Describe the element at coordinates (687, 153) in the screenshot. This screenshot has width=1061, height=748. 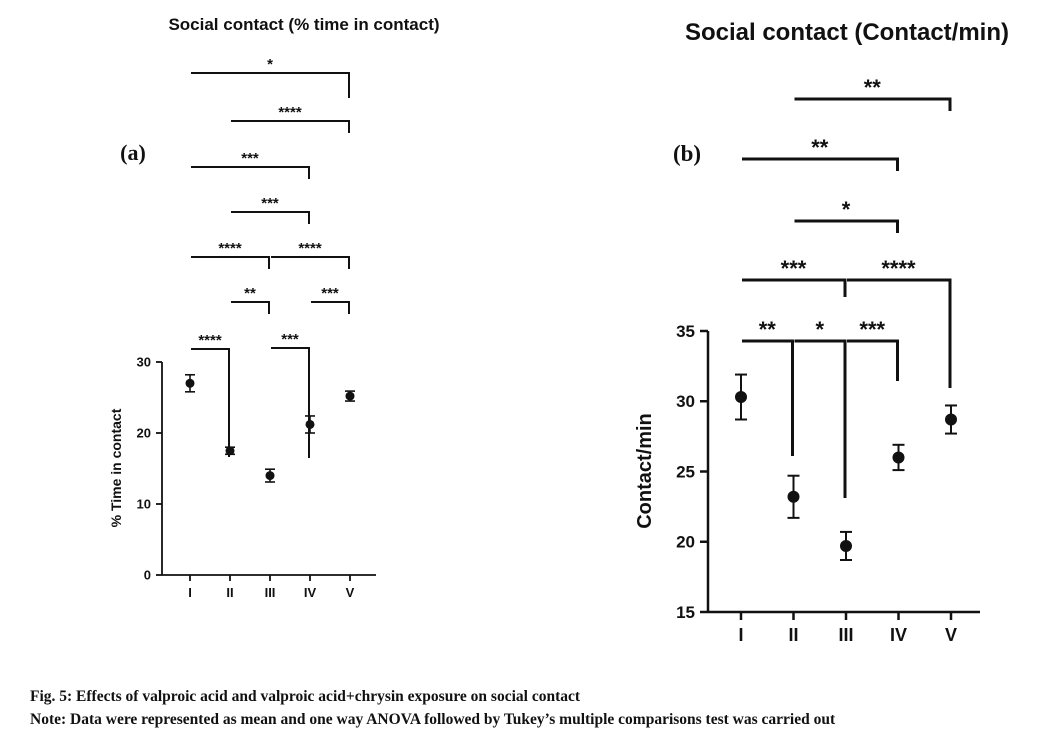
I see `chart-b-panel-label: (b)` at that location.